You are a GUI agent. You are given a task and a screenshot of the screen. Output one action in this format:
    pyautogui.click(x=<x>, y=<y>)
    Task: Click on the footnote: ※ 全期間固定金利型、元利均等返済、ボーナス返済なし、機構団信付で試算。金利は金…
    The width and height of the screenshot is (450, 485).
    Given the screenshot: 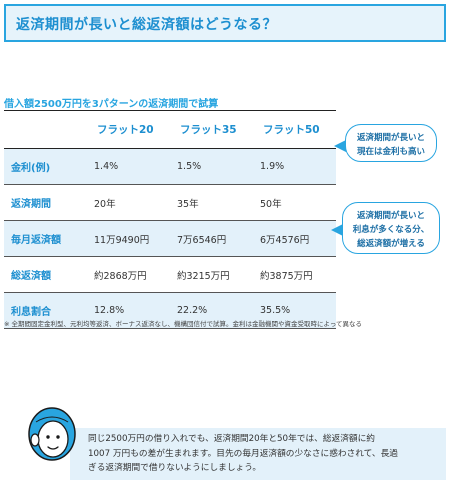 What is the action you would take?
    pyautogui.click(x=183, y=324)
    